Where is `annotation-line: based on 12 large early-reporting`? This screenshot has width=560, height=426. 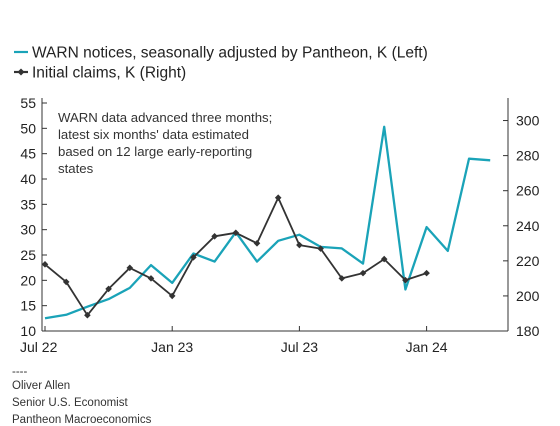
annotation-line: based on 12 large early-reporting is located at coordinates (155, 151).